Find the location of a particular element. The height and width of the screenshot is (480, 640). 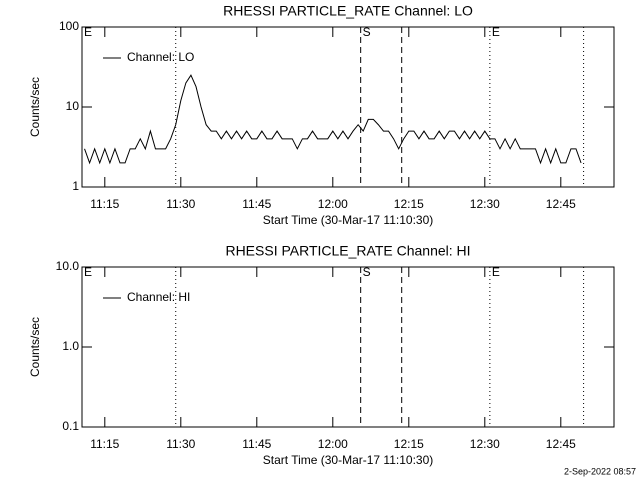

y-tick-label: 100 is located at coordinates (69, 26).